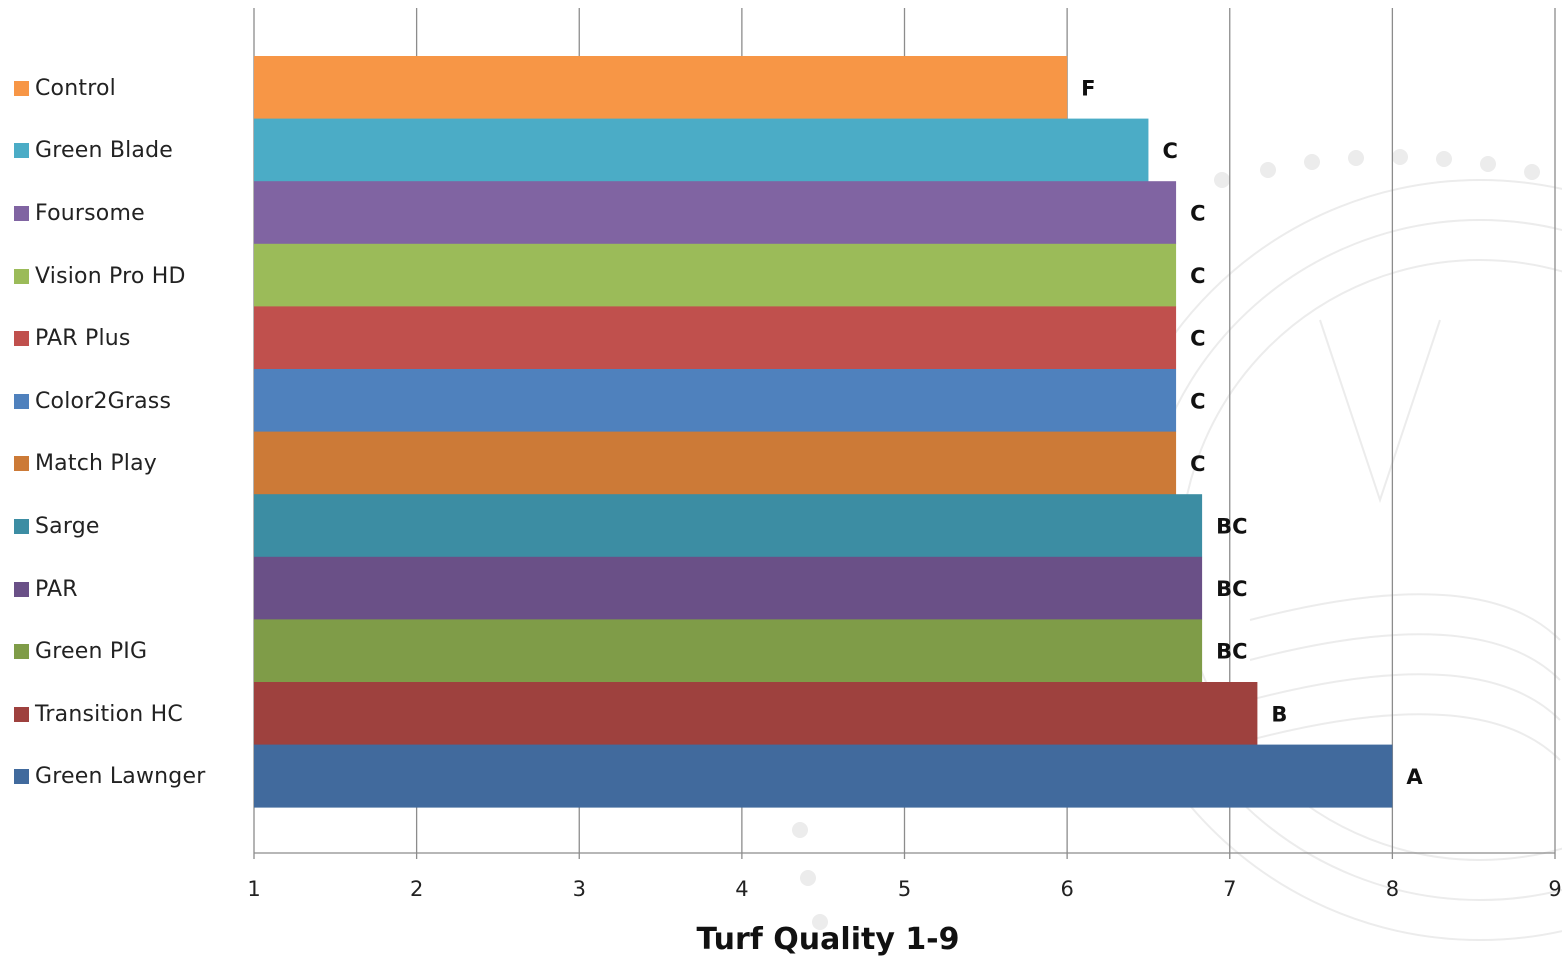 This screenshot has height=965, width=1562. What do you see at coordinates (1066, 889) in the screenshot?
I see `x-tick-label: 6` at bounding box center [1066, 889].